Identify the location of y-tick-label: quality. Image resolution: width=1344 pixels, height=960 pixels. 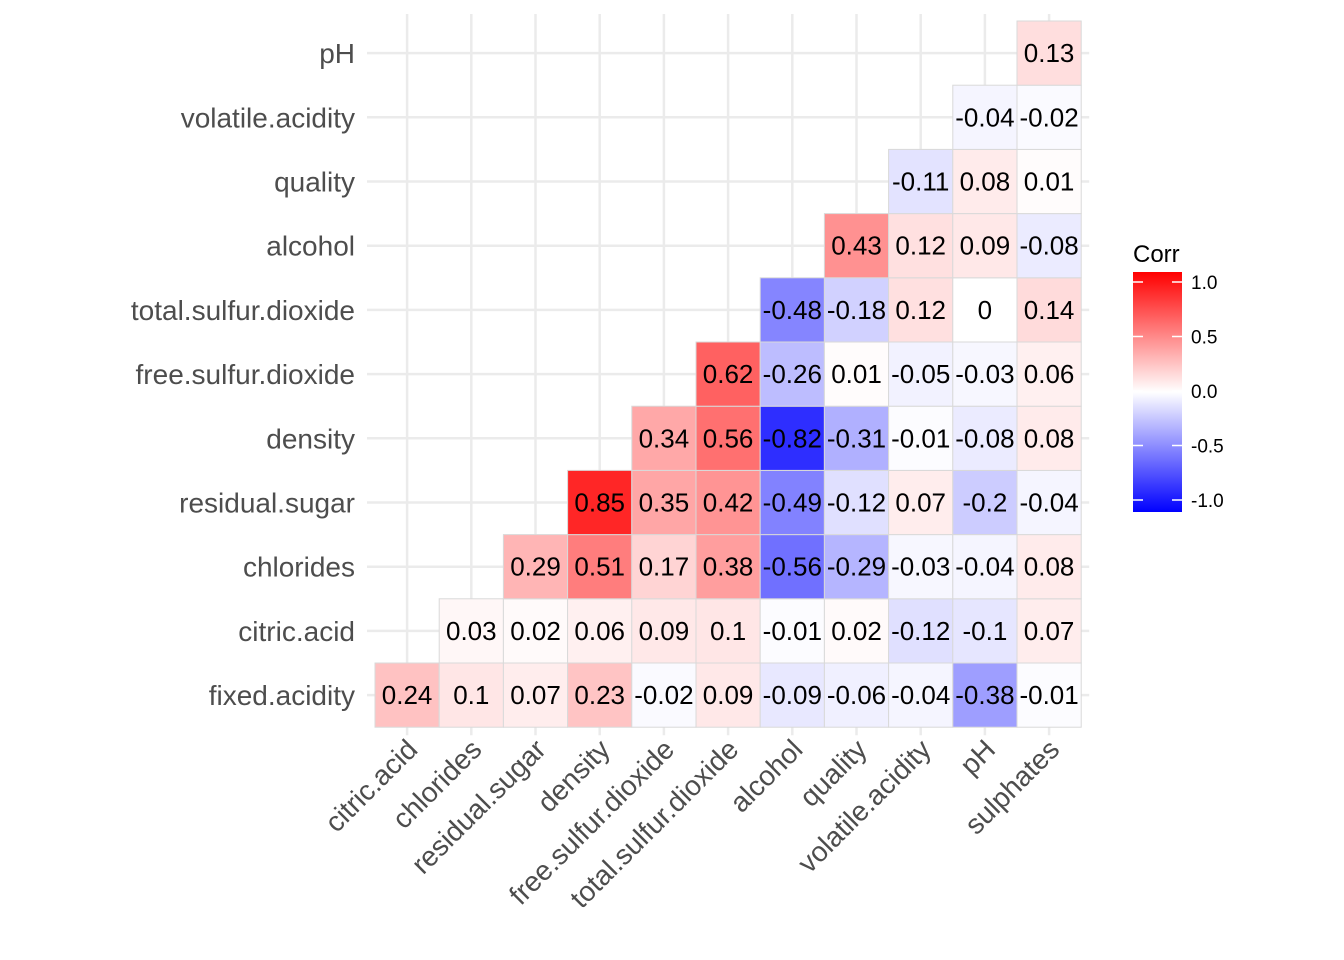
(314, 182).